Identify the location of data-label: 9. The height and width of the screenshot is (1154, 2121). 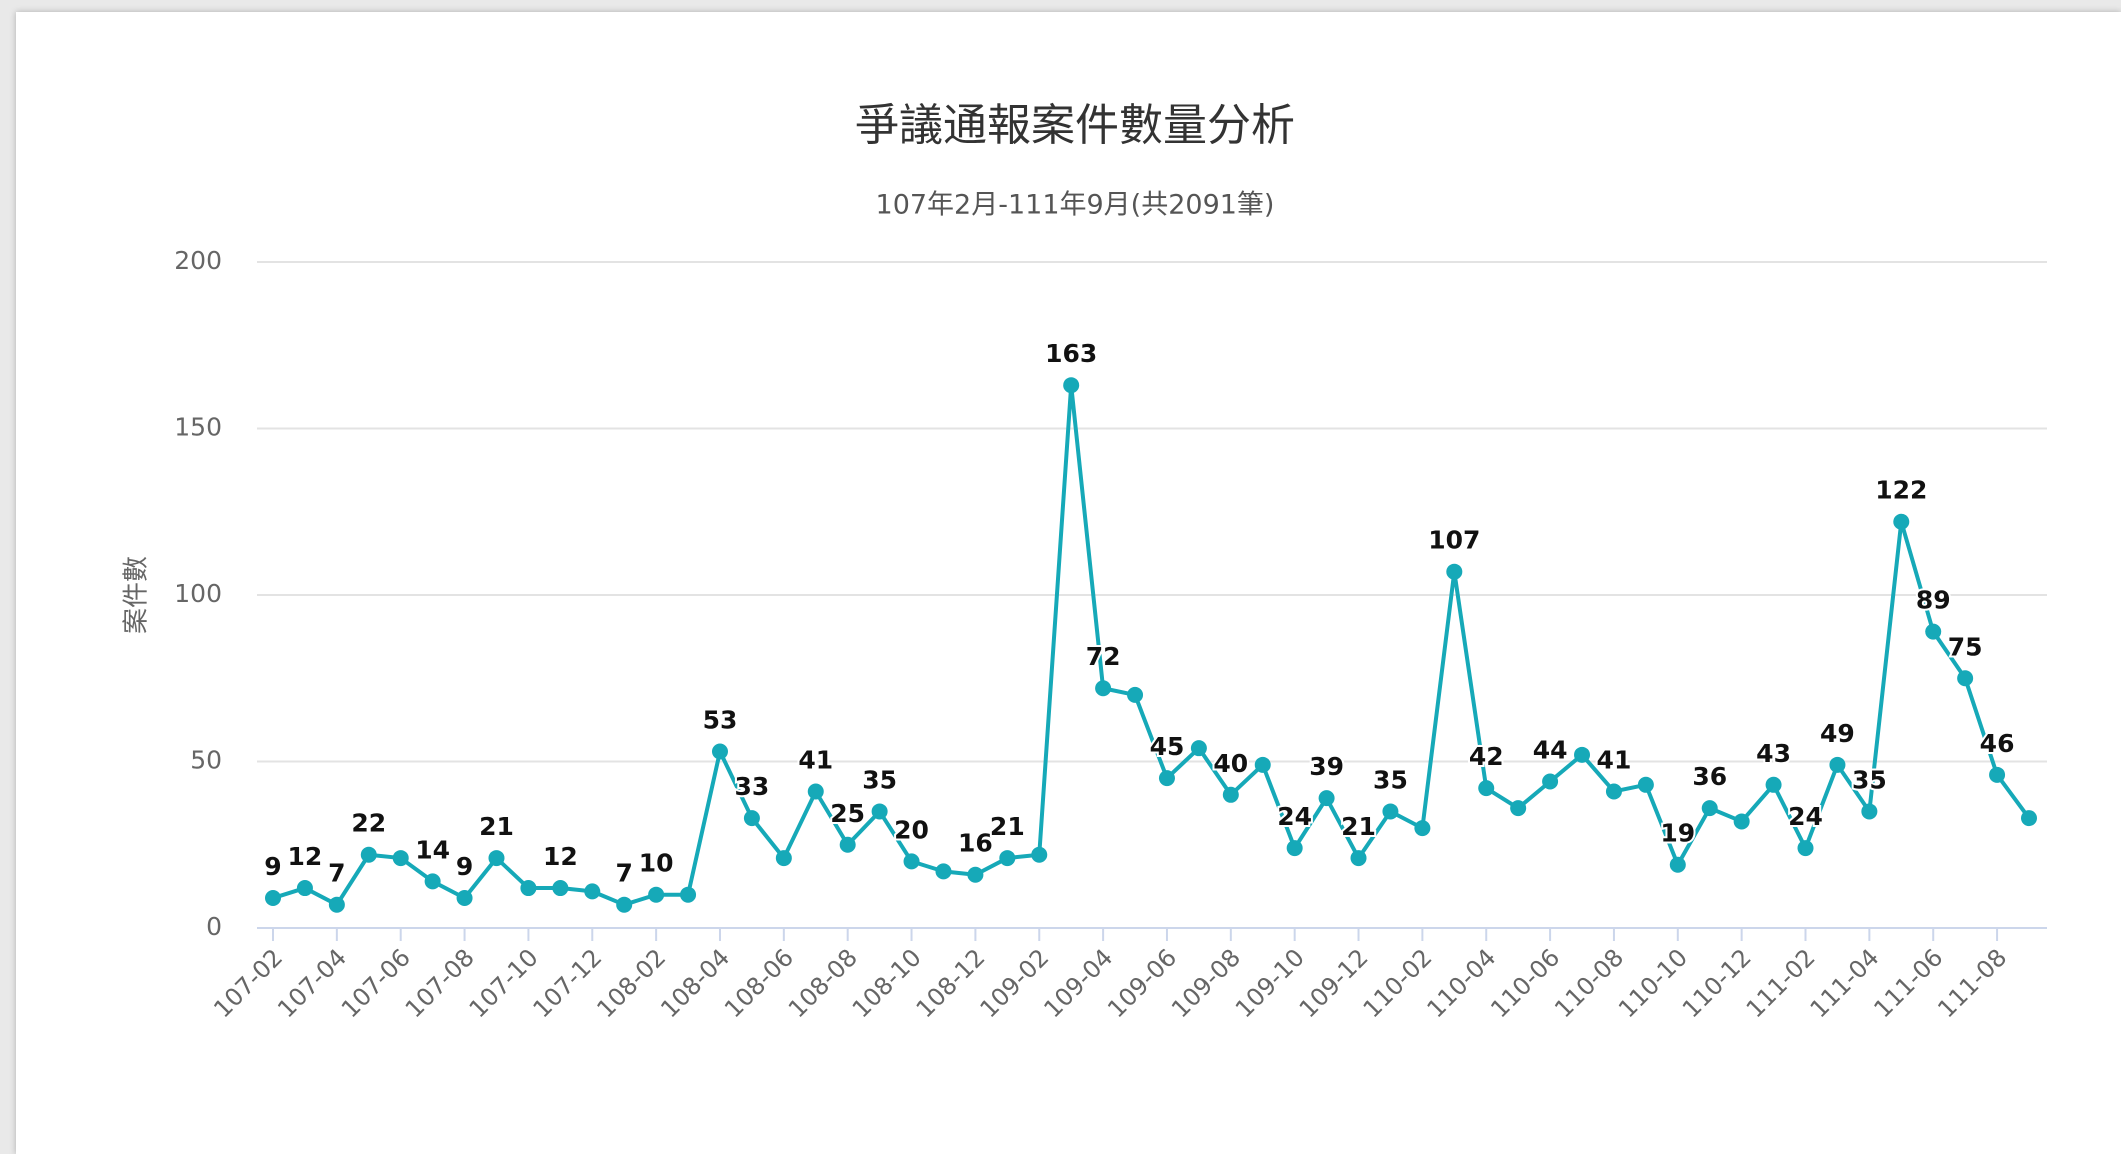
(272, 866).